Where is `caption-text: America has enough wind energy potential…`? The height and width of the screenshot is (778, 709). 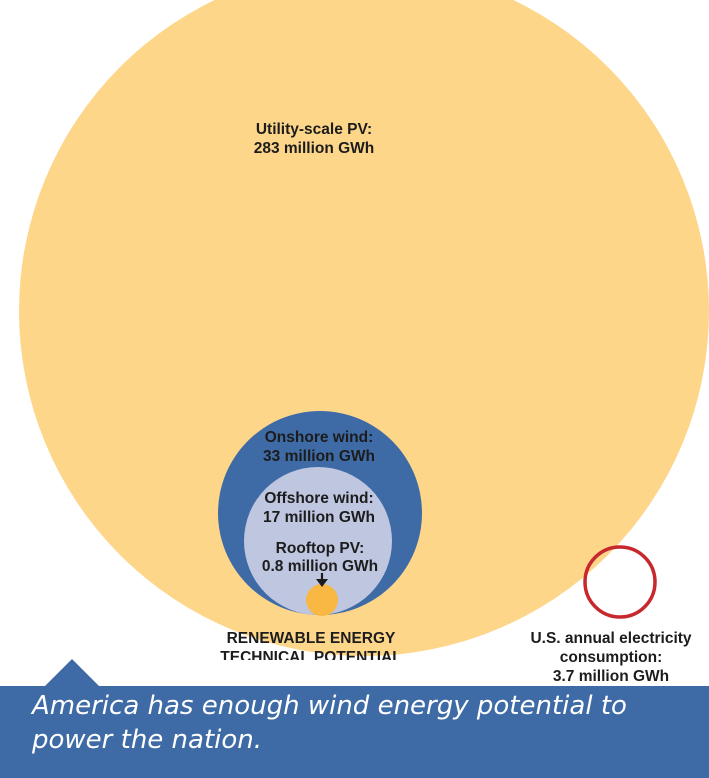 caption-text: America has enough wind energy potential… is located at coordinates (329, 723).